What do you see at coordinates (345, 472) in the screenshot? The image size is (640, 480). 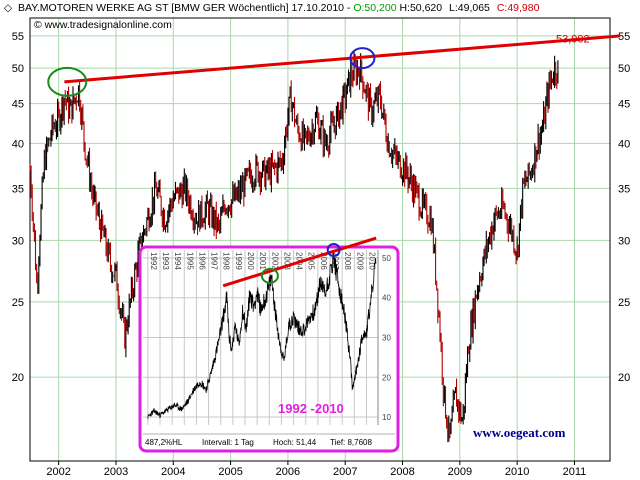 I see `main-x-tick-label: 2007` at bounding box center [345, 472].